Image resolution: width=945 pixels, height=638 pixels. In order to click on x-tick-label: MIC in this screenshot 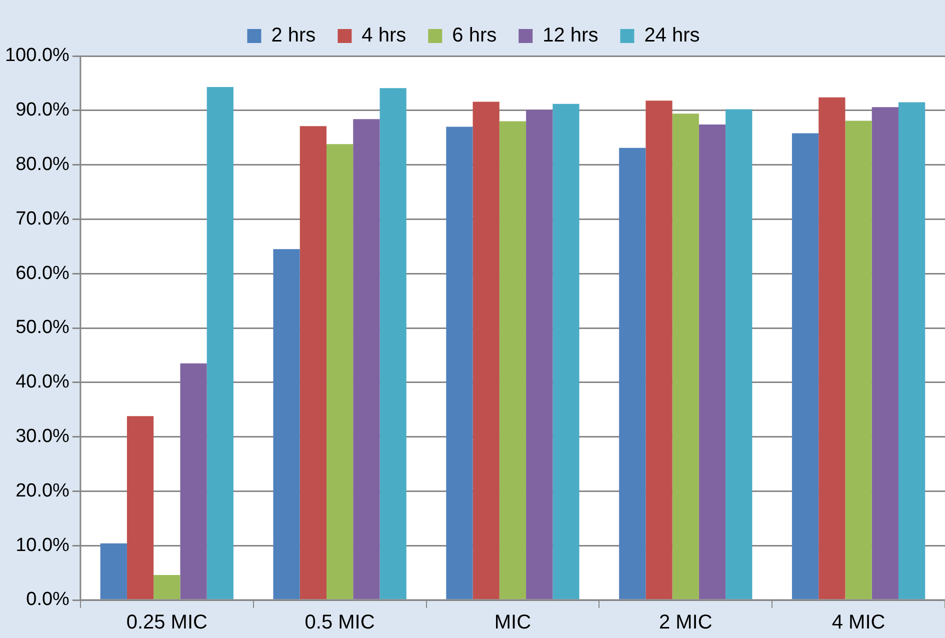, I will do `click(513, 623)`.